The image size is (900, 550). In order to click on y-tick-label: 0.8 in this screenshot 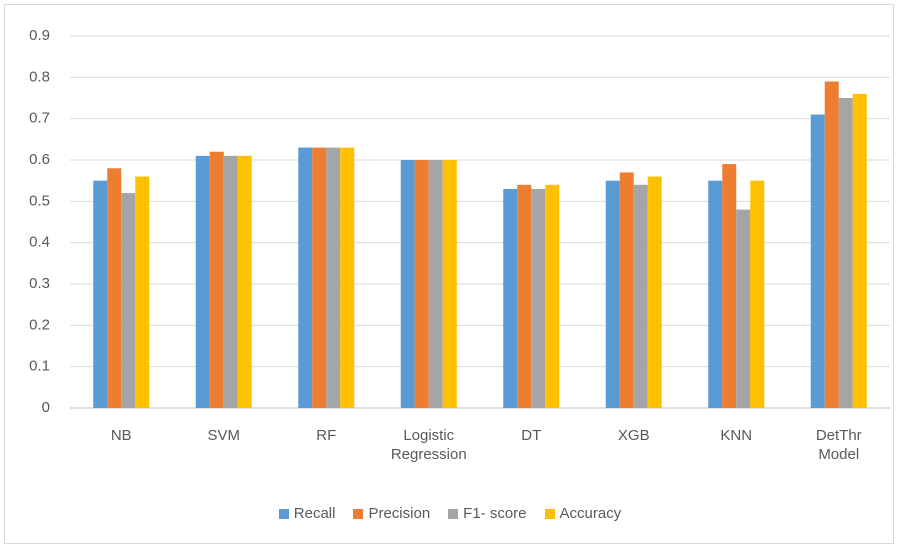, I will do `click(39, 76)`.